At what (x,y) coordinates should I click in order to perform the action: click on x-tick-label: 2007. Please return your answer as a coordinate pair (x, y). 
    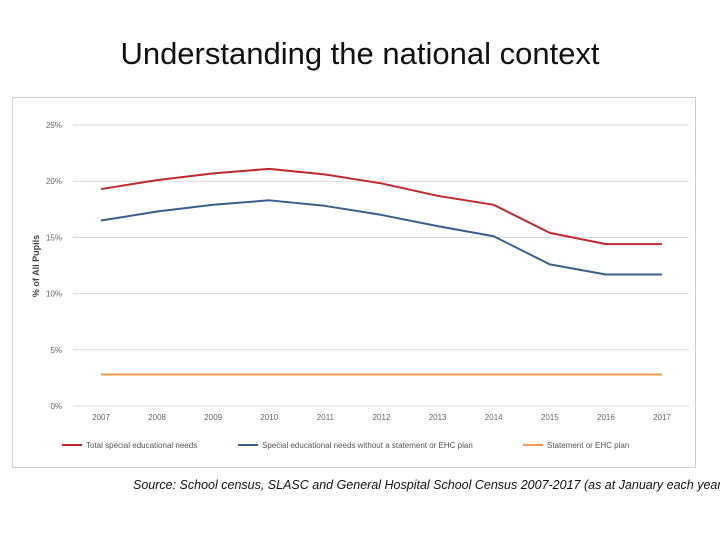
    Looking at the image, I should click on (101, 417).